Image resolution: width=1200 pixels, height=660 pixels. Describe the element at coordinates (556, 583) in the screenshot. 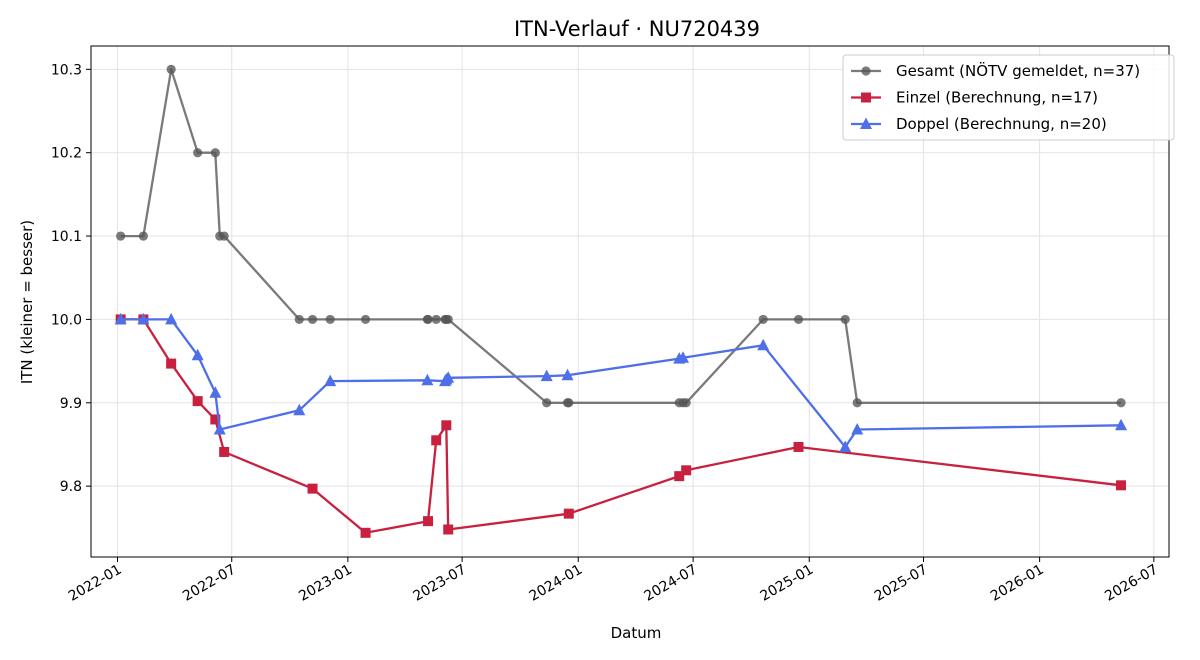

I see `x-tick-label: 2024-01` at that location.